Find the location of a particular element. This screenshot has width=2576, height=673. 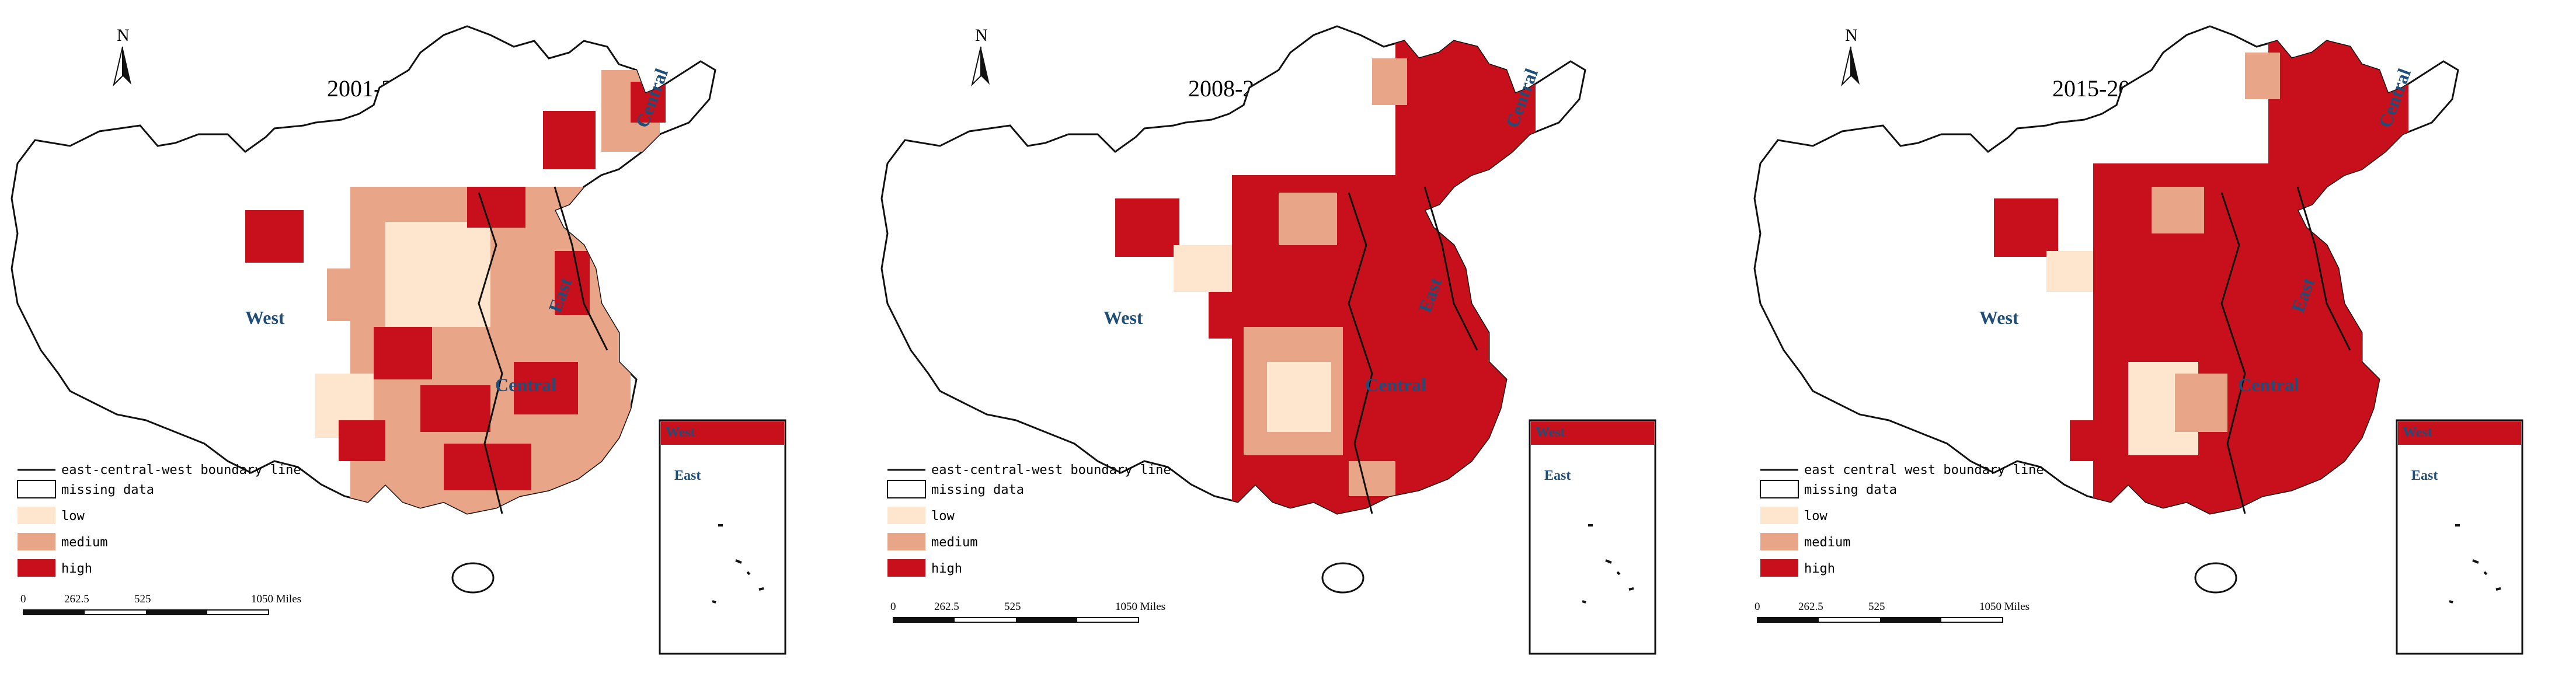

legend-boundary-label: east central west boundary line is located at coordinates (1924, 470).